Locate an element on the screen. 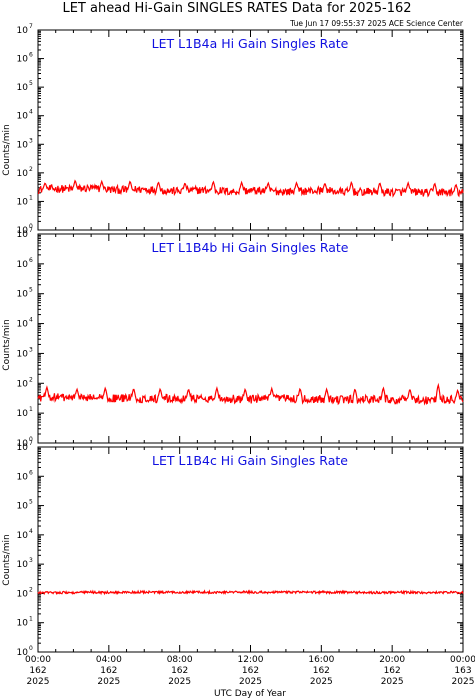  x-axis-label: UTC Day of Year is located at coordinates (250, 694).